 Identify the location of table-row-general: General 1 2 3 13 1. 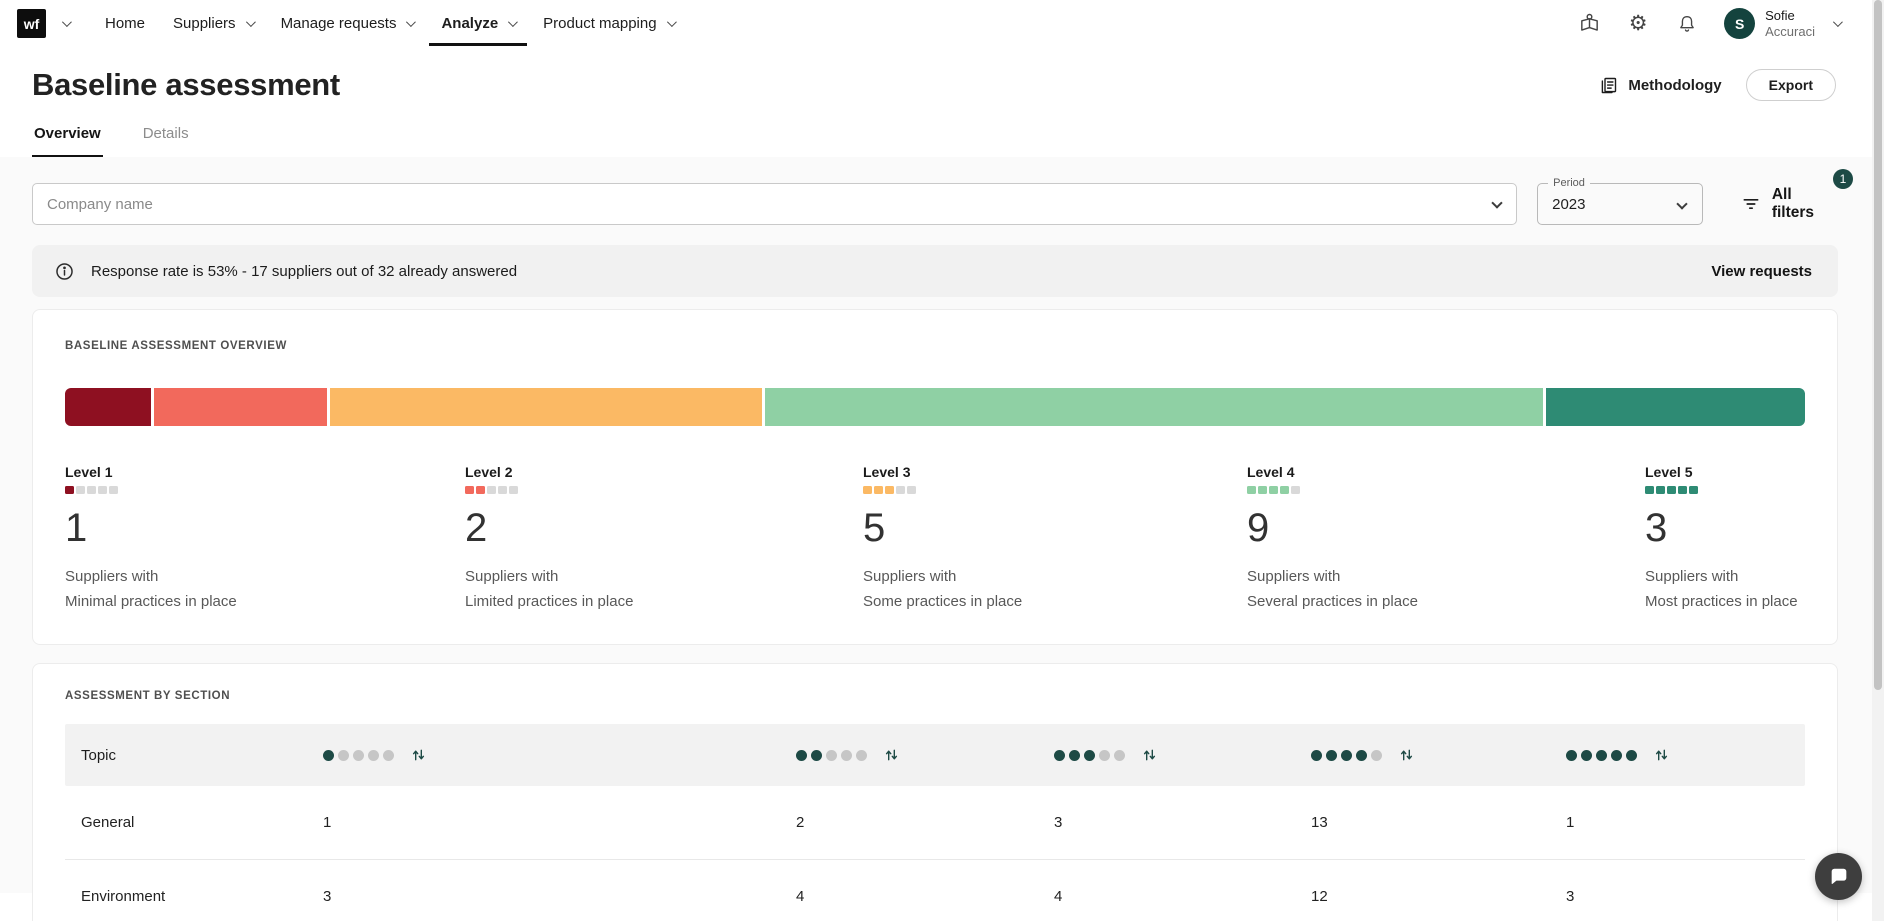
(935, 823).